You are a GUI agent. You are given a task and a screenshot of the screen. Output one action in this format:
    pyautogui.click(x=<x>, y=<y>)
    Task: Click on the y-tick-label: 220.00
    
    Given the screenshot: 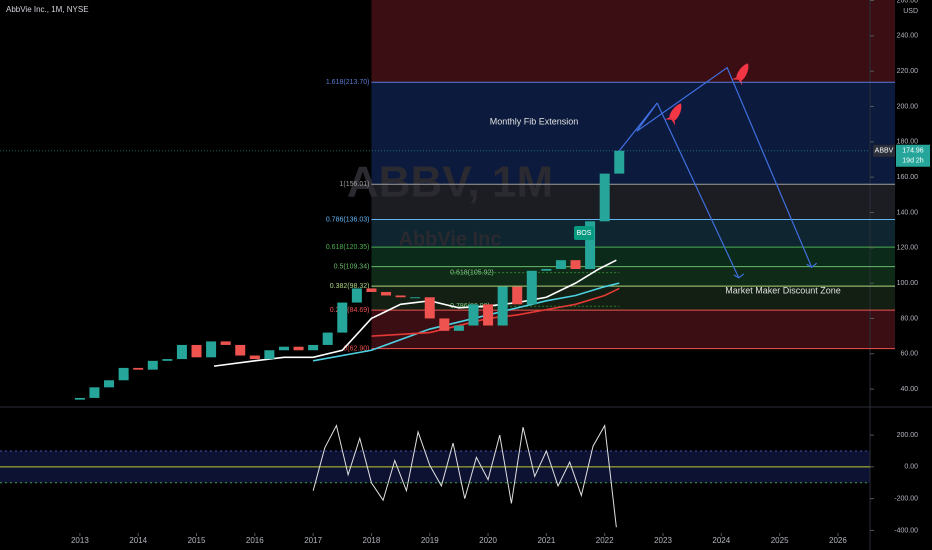 What is the action you would take?
    pyautogui.click(x=908, y=71)
    